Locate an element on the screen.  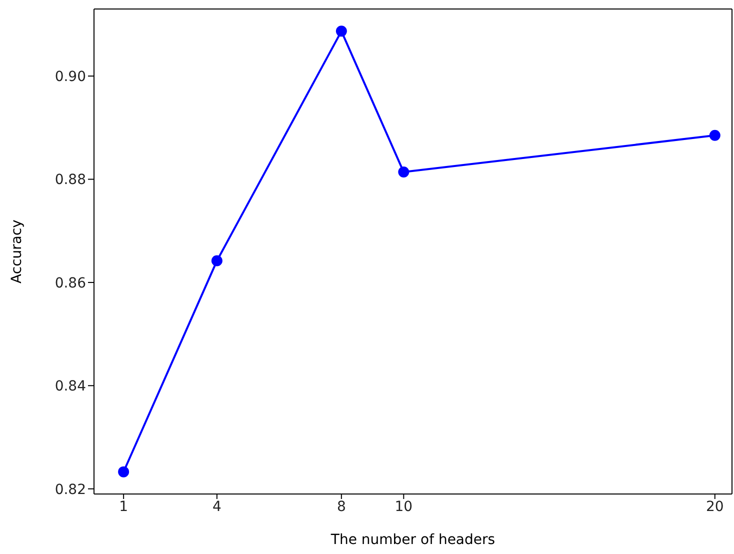
x-tick-label: 10 is located at coordinates (403, 506).